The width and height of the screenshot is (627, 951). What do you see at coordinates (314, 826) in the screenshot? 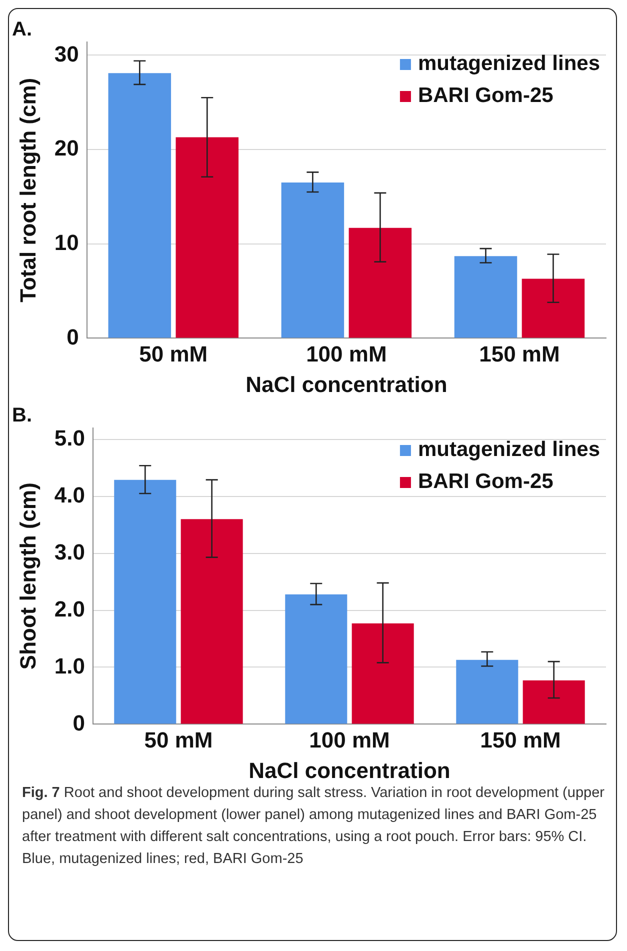
I see `caption: Fig. 7 Root and shoot development during salt stress. Variation in root development (upper panel) and shoot development (lower panel) among mutagenized lines and BARI Gom-25 after treatment with different salt concentrations, using a root pouch. Error bars: 95% CI. Blue, mutagenized lines; red, BARI Gom-25` at bounding box center [314, 826].